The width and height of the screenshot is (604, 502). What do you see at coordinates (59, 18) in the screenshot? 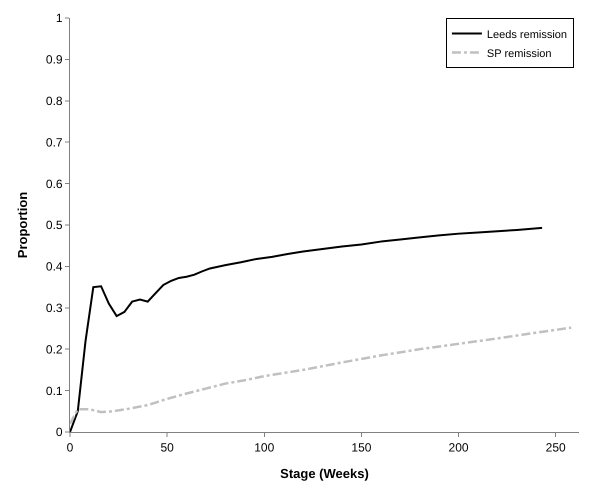
I see `y-tick-label: 1` at bounding box center [59, 18].